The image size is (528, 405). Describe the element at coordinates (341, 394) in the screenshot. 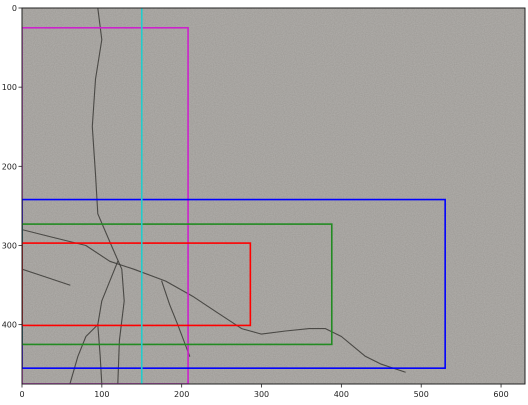

I see `x-tick-label: 400` at that location.